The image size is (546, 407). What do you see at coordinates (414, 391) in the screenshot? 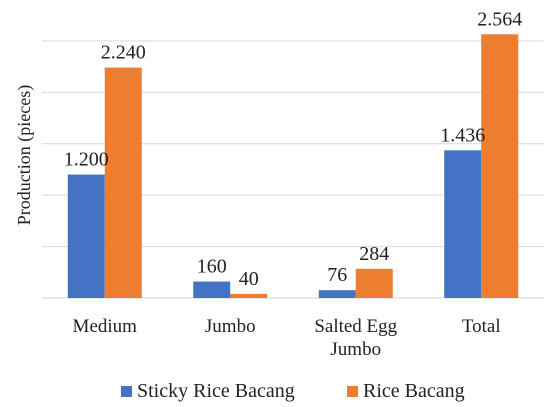
I see `legend-label: Rice Bacang` at bounding box center [414, 391].